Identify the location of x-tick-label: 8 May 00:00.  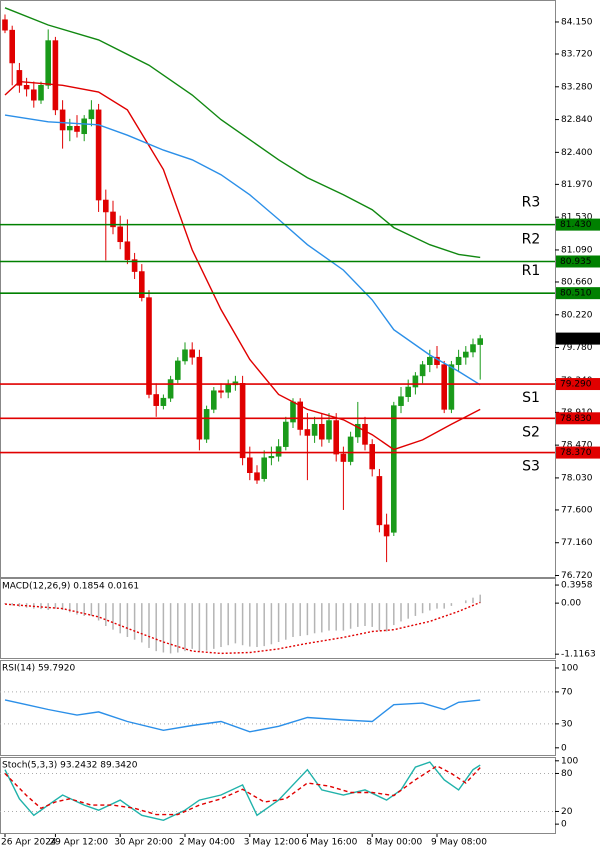
(394, 843).